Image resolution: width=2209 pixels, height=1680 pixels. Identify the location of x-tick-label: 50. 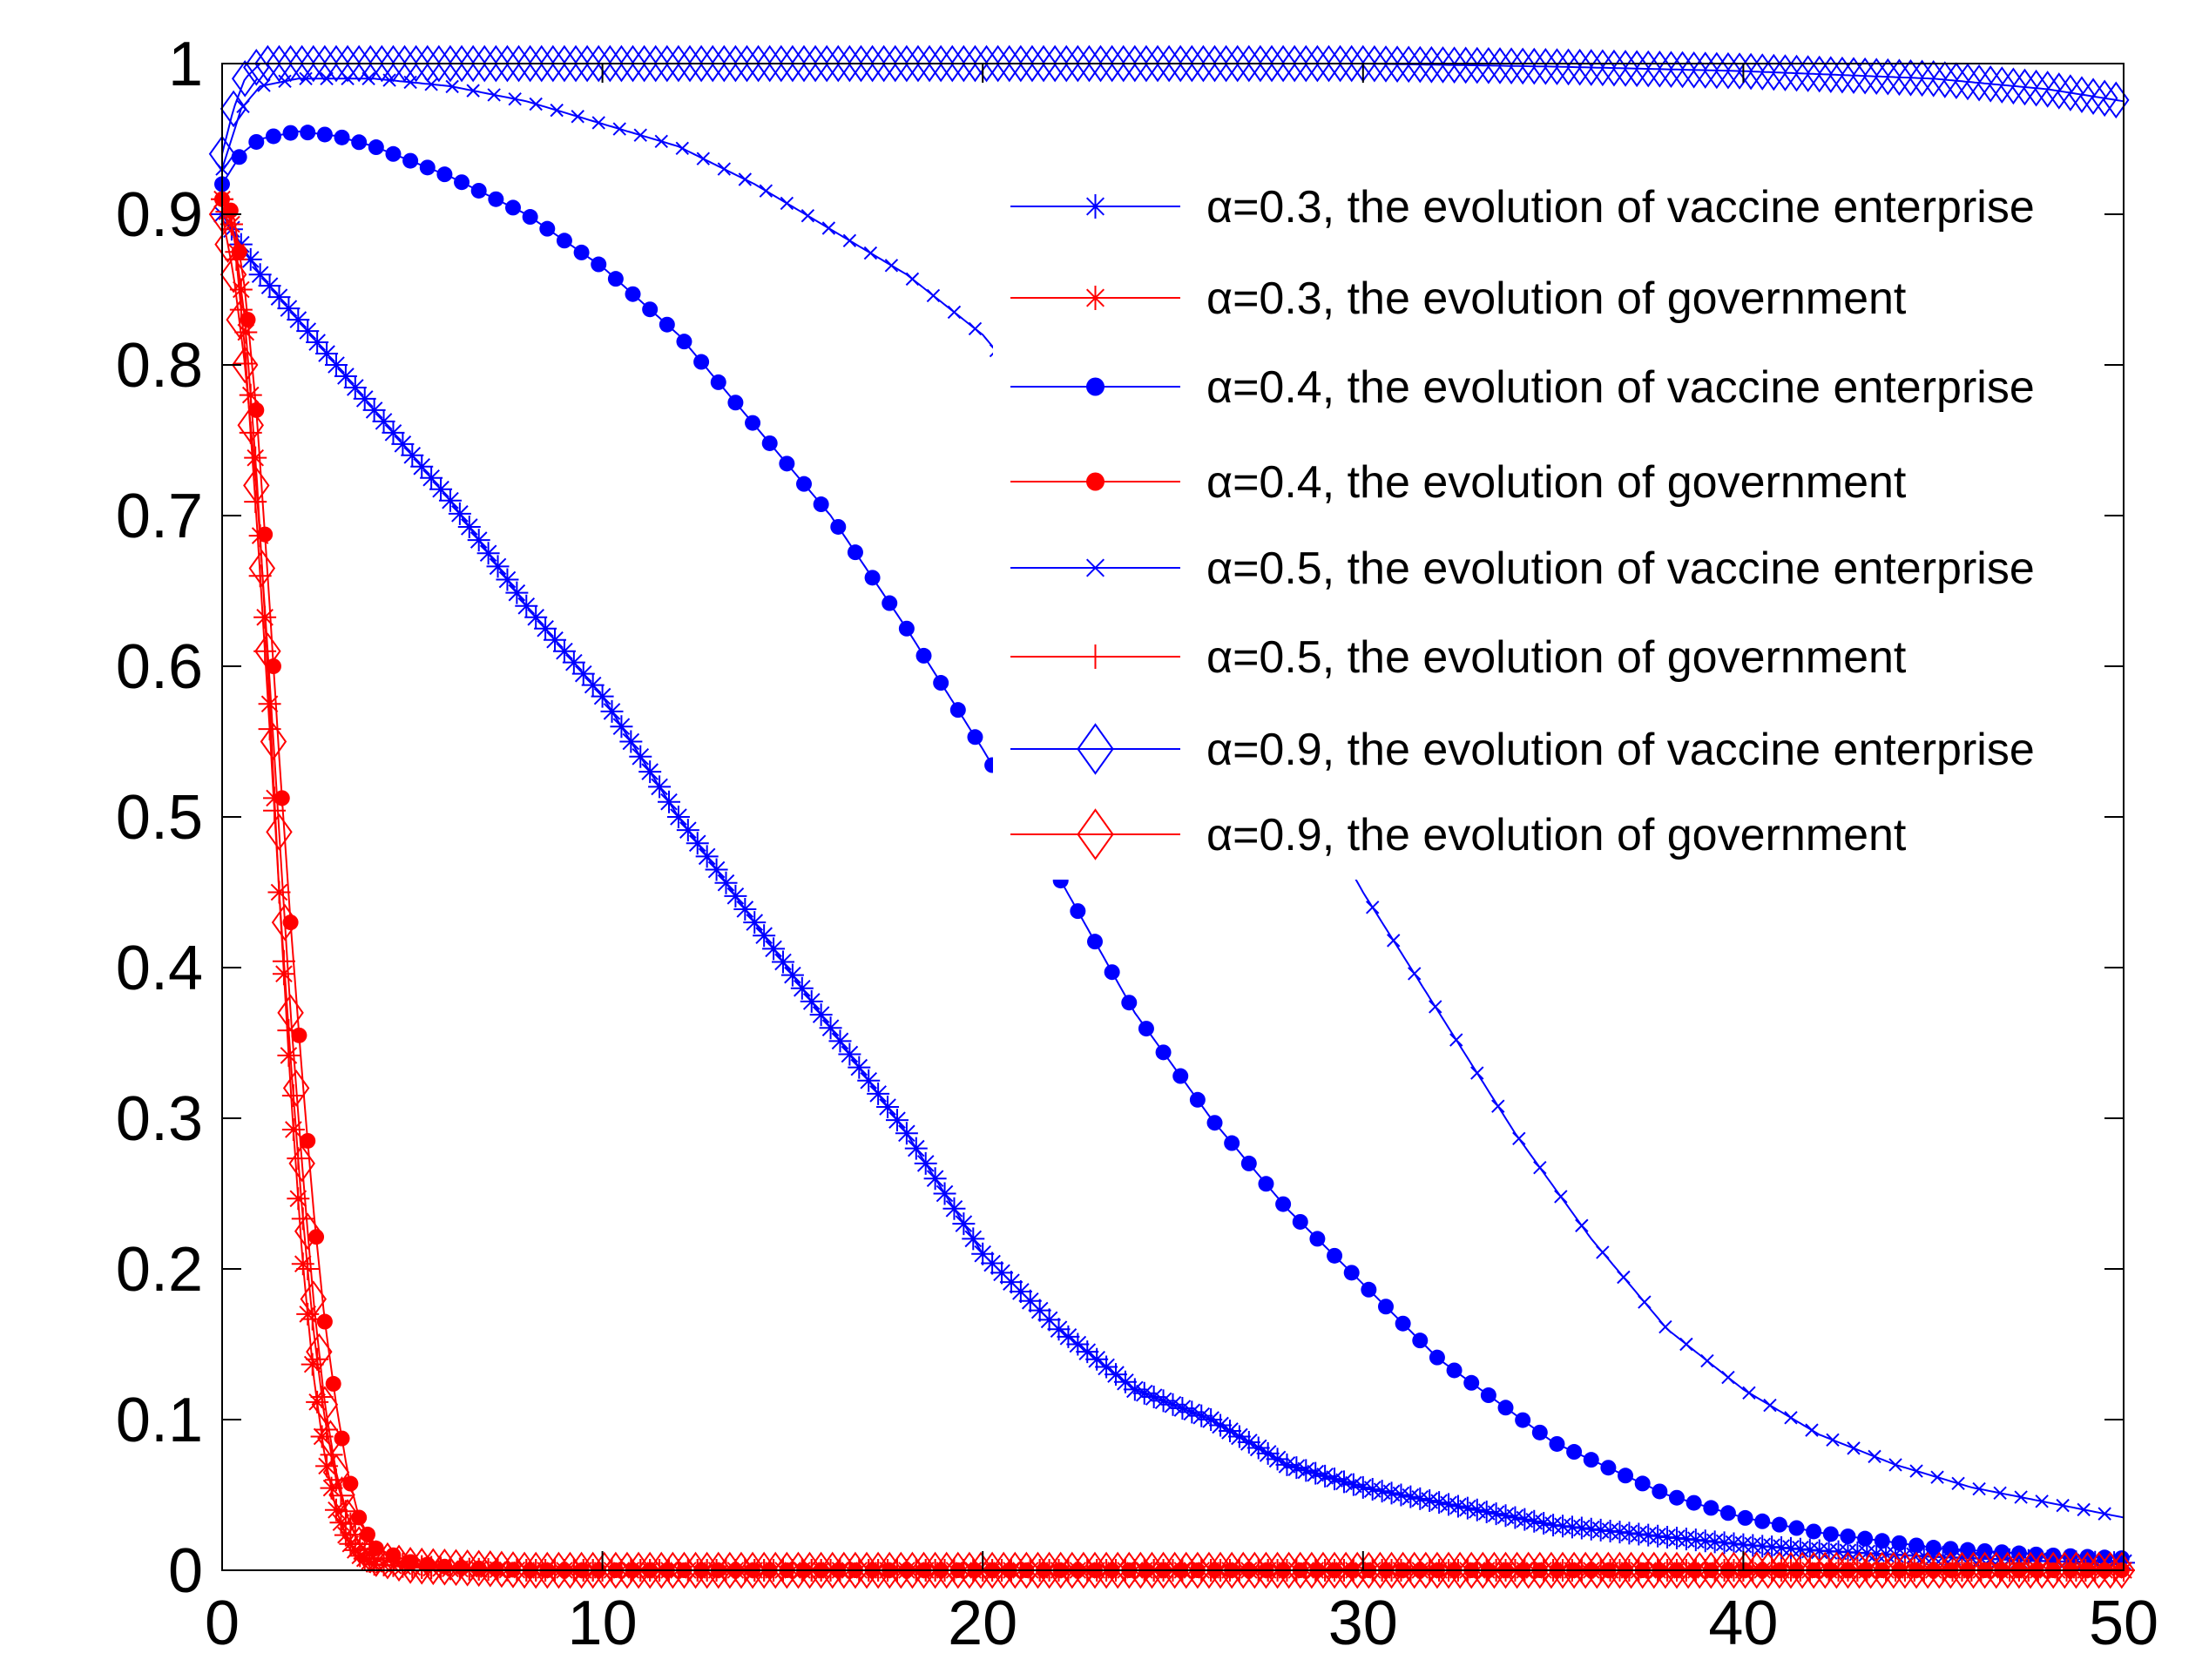
(2123, 1623).